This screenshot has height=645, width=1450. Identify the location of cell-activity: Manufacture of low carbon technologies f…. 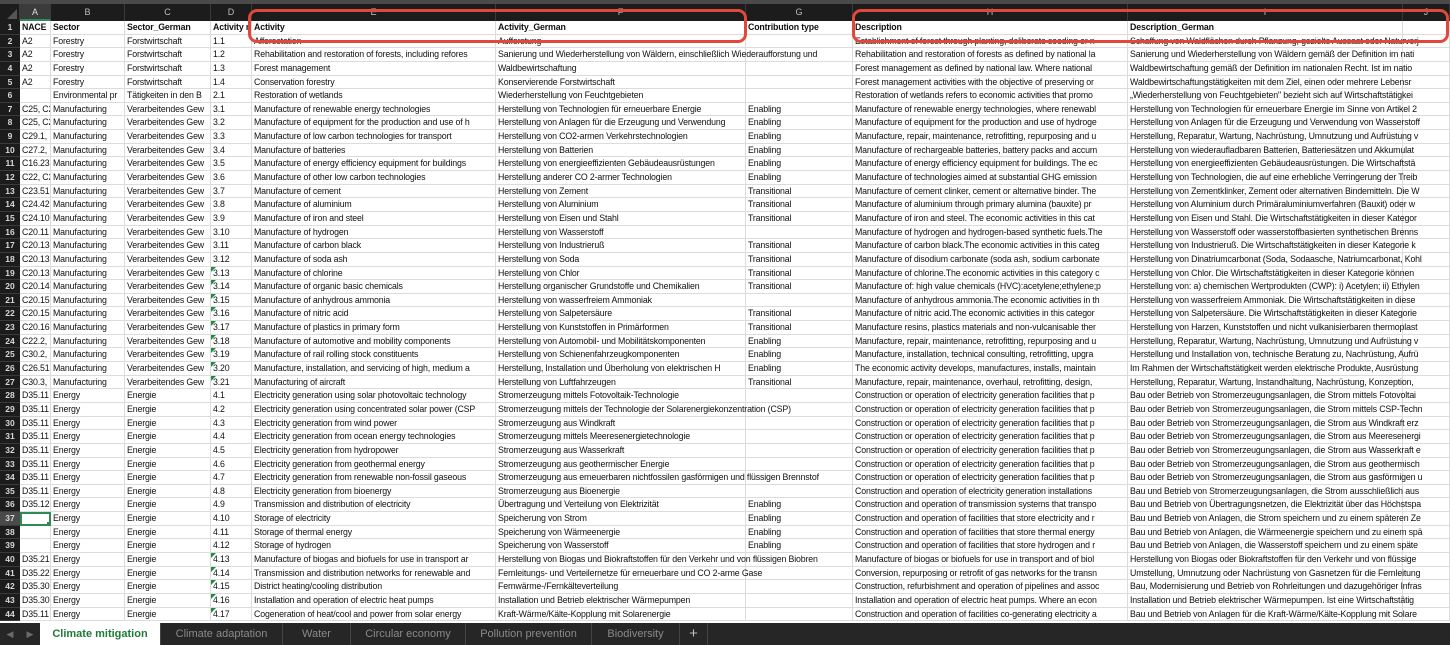
(374, 137).